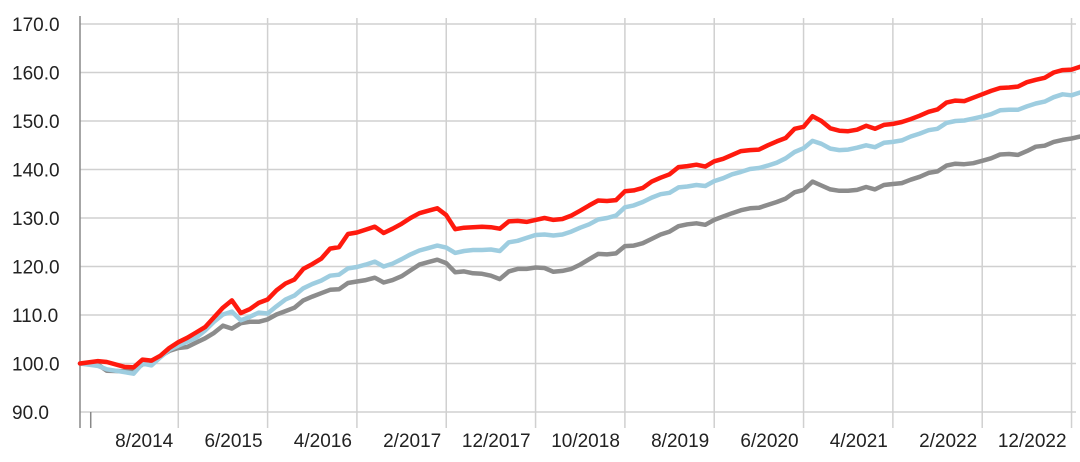 This screenshot has height=462, width=1080. What do you see at coordinates (36, 25) in the screenshot?
I see `y-tick-label: 170.0` at bounding box center [36, 25].